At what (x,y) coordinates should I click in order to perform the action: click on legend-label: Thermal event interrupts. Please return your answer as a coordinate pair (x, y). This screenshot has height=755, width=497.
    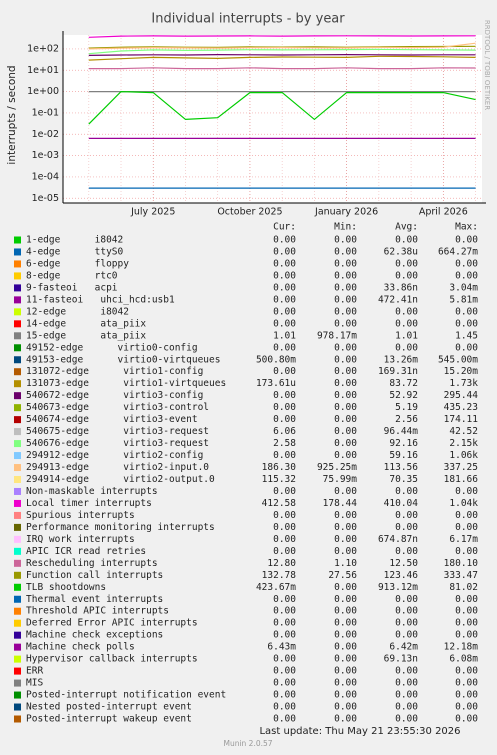
    Looking at the image, I should click on (94, 599).